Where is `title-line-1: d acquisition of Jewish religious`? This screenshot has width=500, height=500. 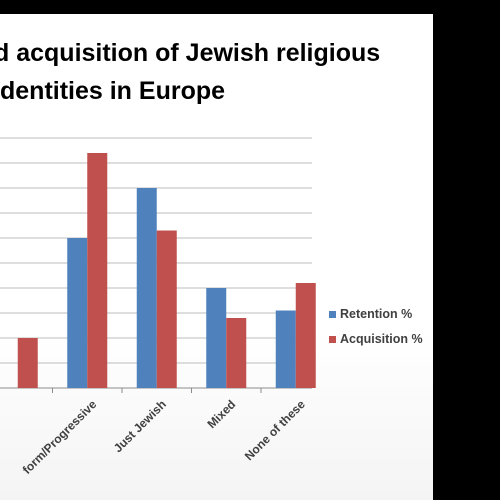
title-line-1: d acquisition of Jewish religious is located at coordinates (190, 53).